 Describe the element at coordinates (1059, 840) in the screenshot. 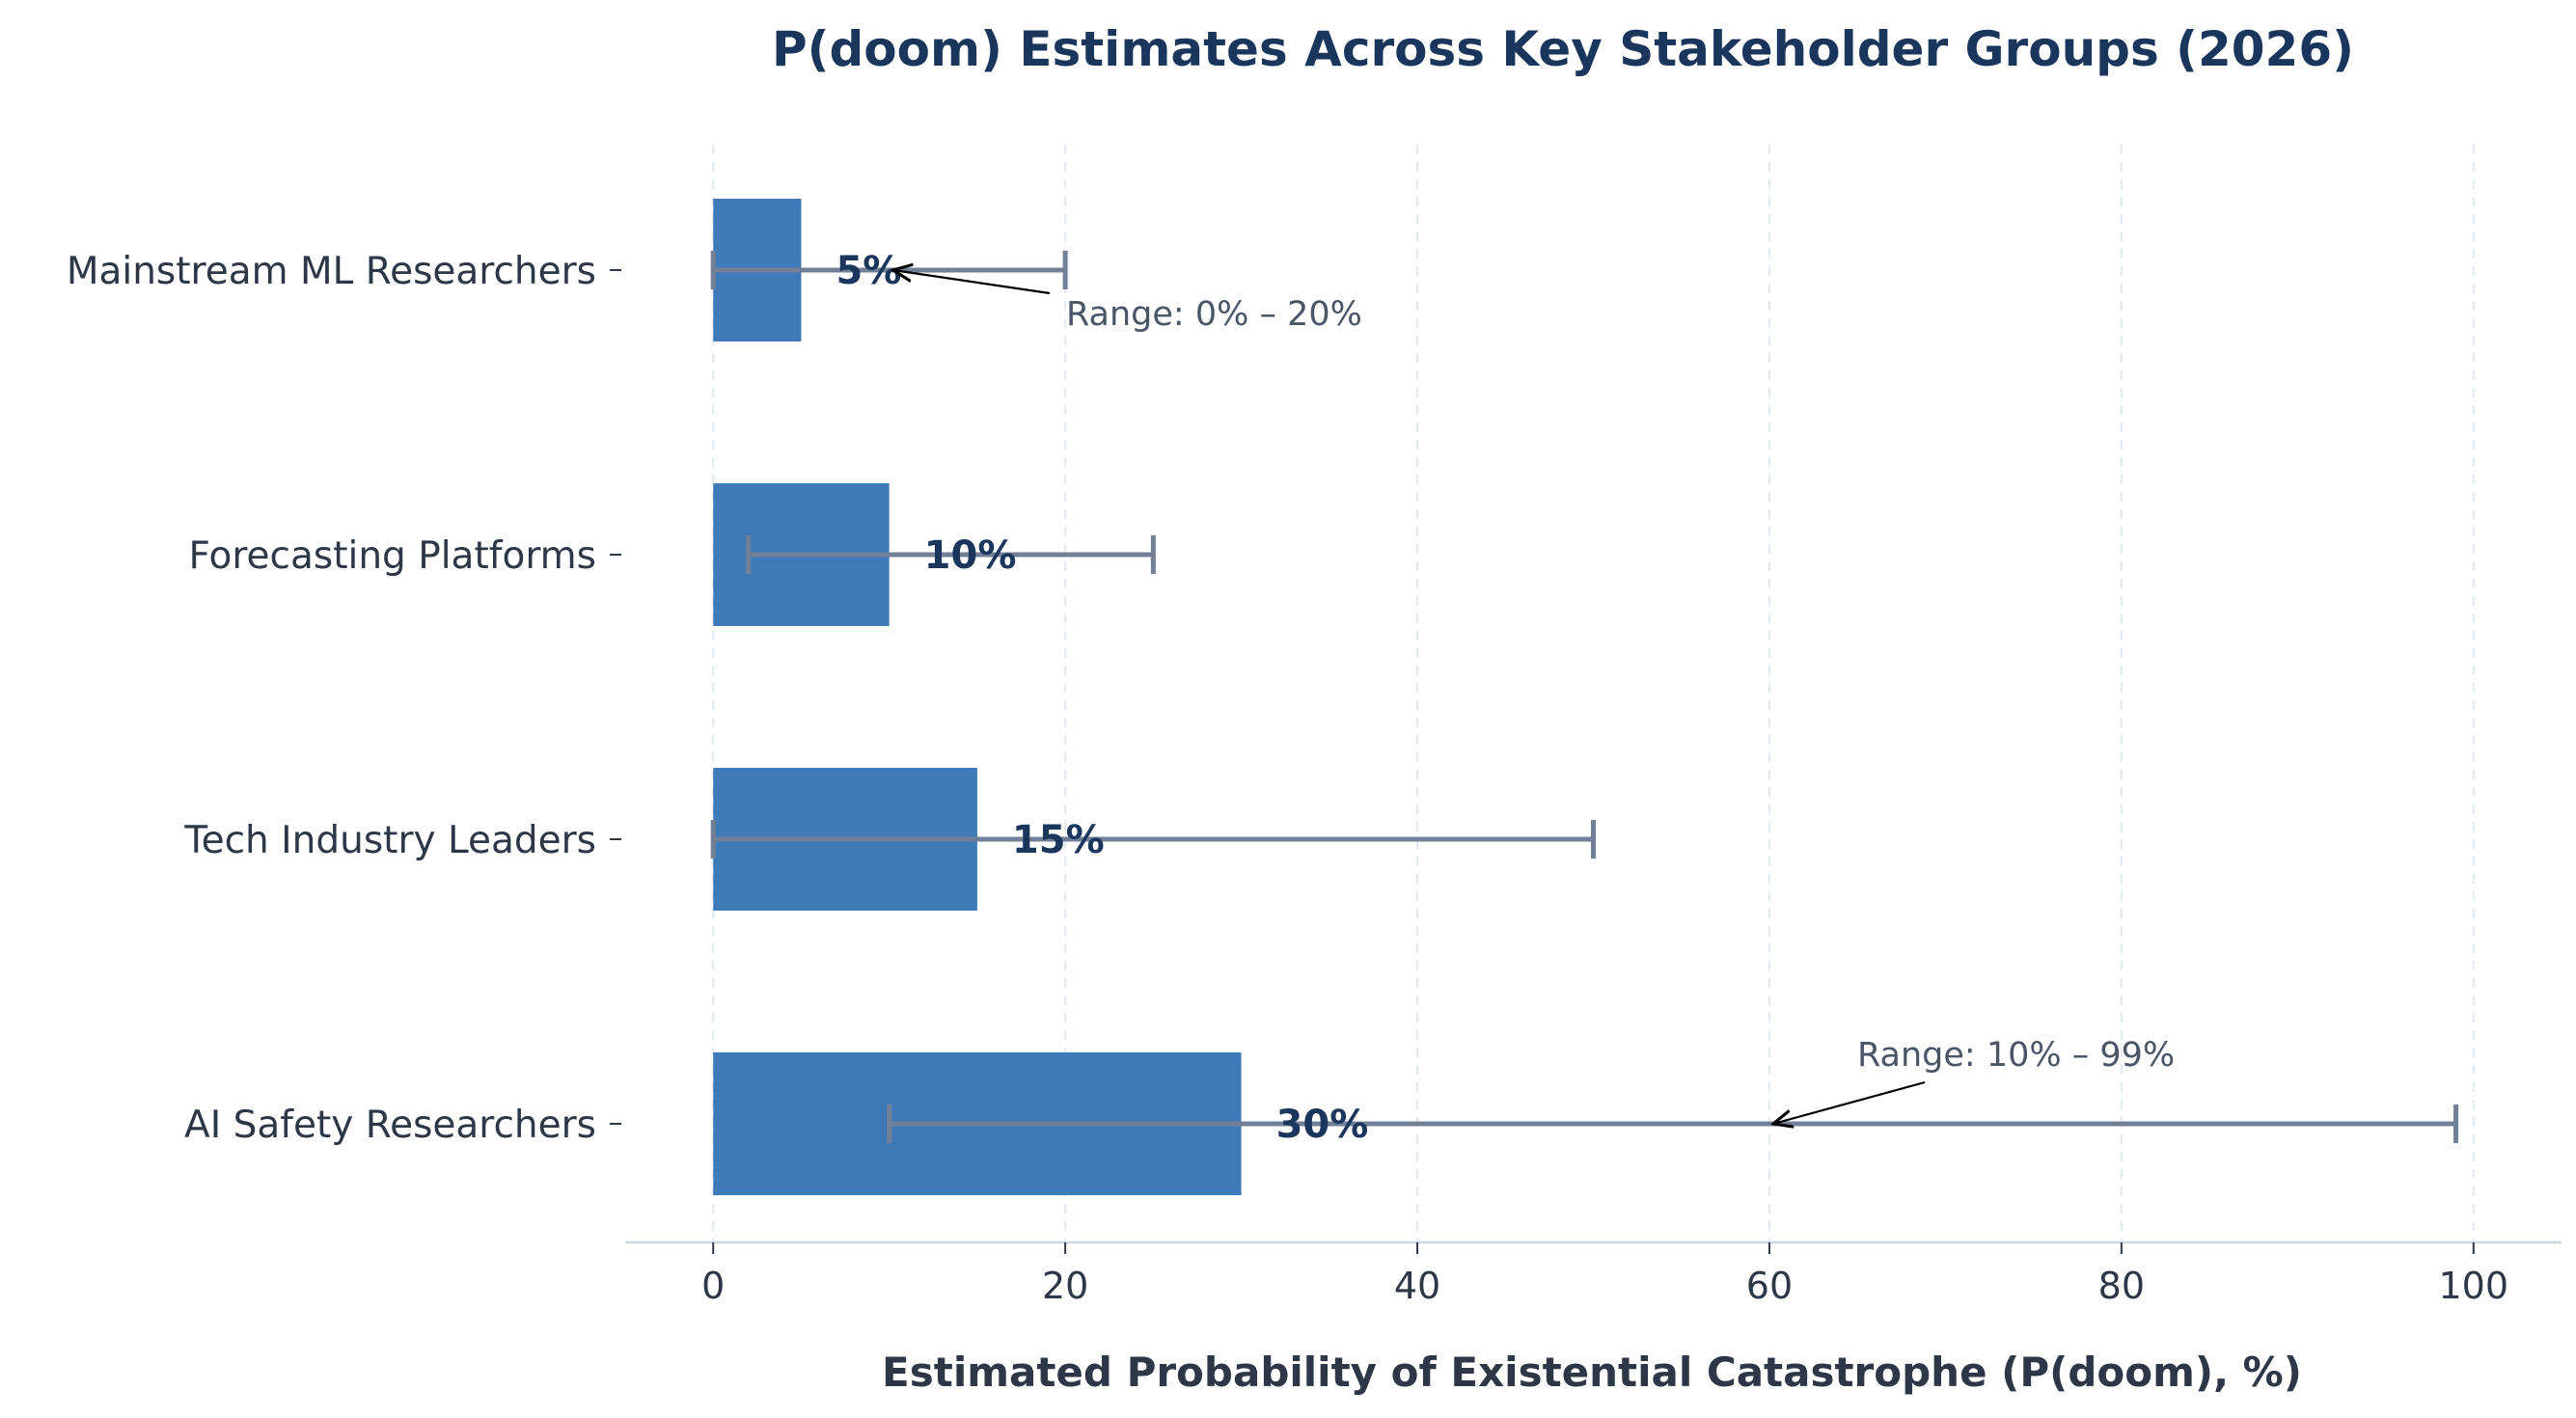

I see `data-label-tech-industry-leaders: 15%` at that location.